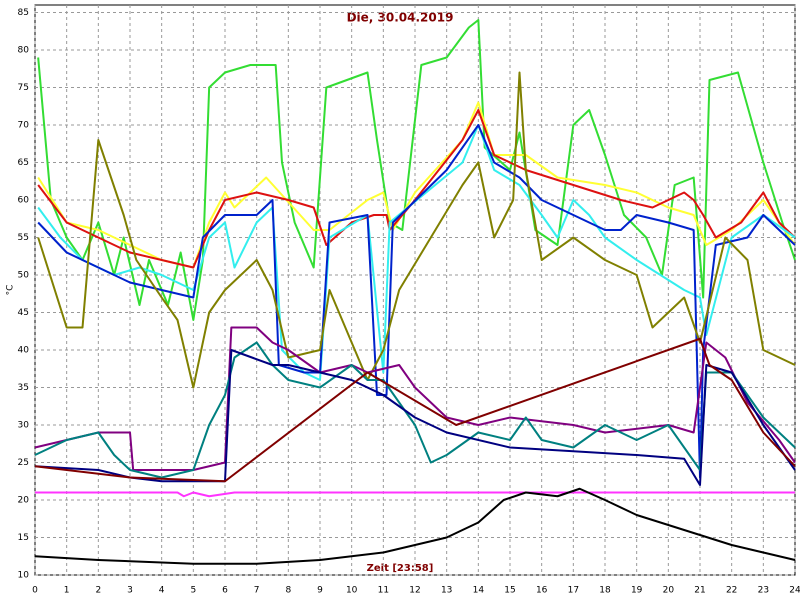 Image resolution: width=800 pixels, height=600 pixels. What do you see at coordinates (35, 591) in the screenshot?
I see `x-tick-label: 0` at bounding box center [35, 591].